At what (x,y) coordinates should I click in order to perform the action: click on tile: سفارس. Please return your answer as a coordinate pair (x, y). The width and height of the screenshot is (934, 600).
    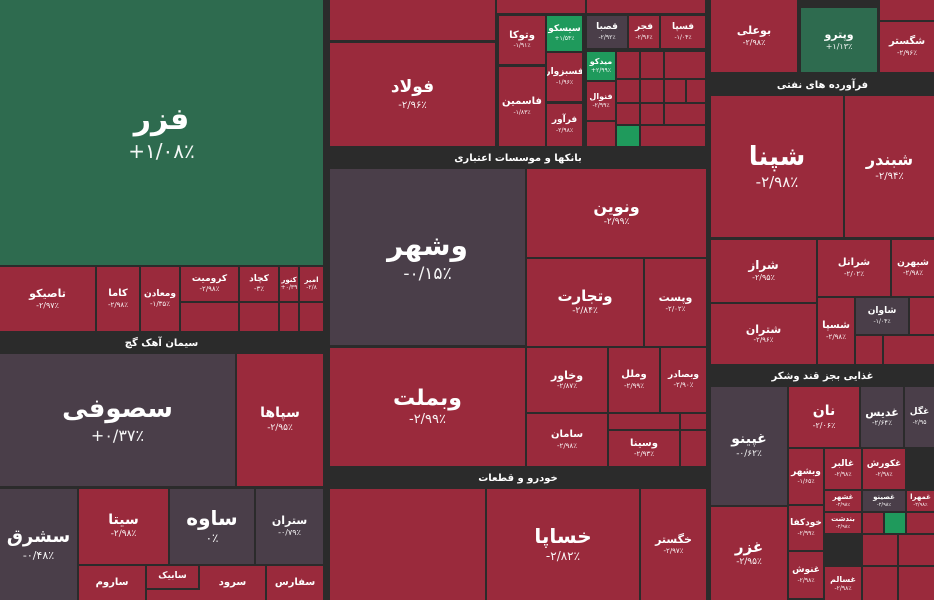
    Looking at the image, I should click on (295, 583).